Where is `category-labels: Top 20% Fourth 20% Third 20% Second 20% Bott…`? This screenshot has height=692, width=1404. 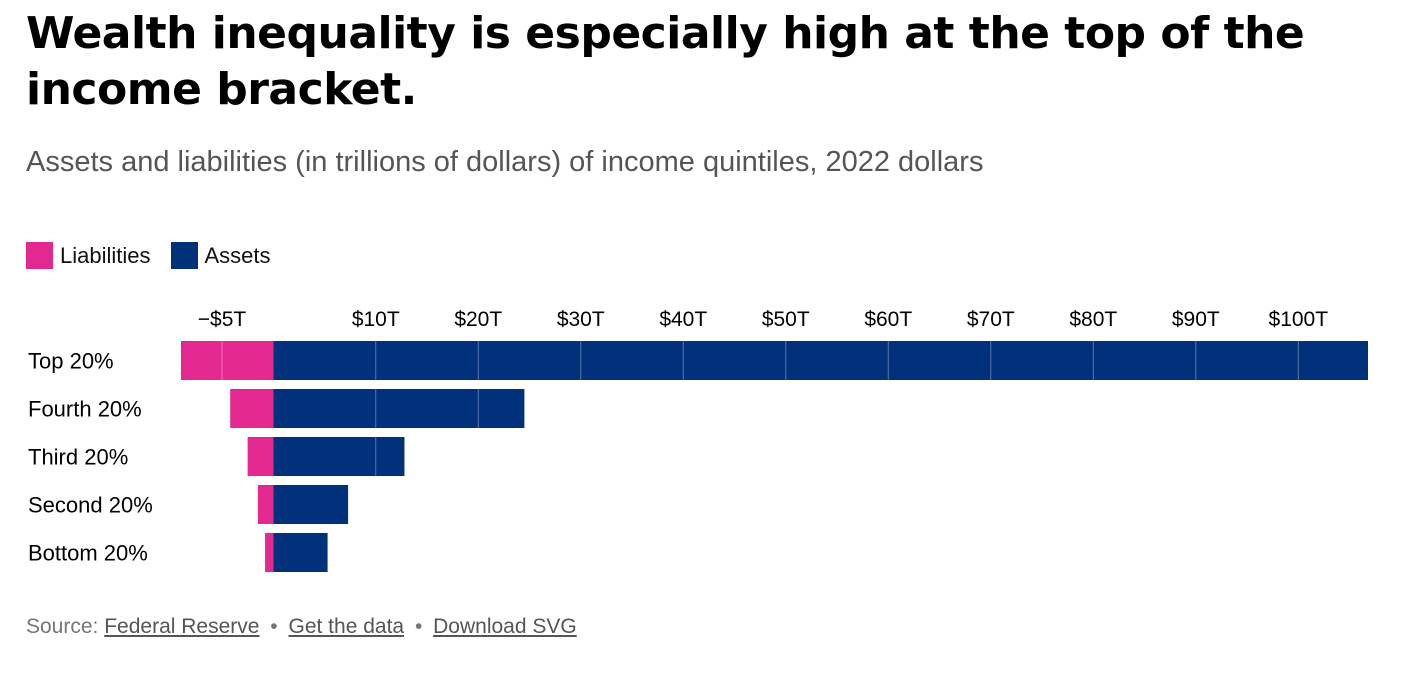 category-labels: Top 20% Fourth 20% Third 20% Second 20% Bott… is located at coordinates (90, 457).